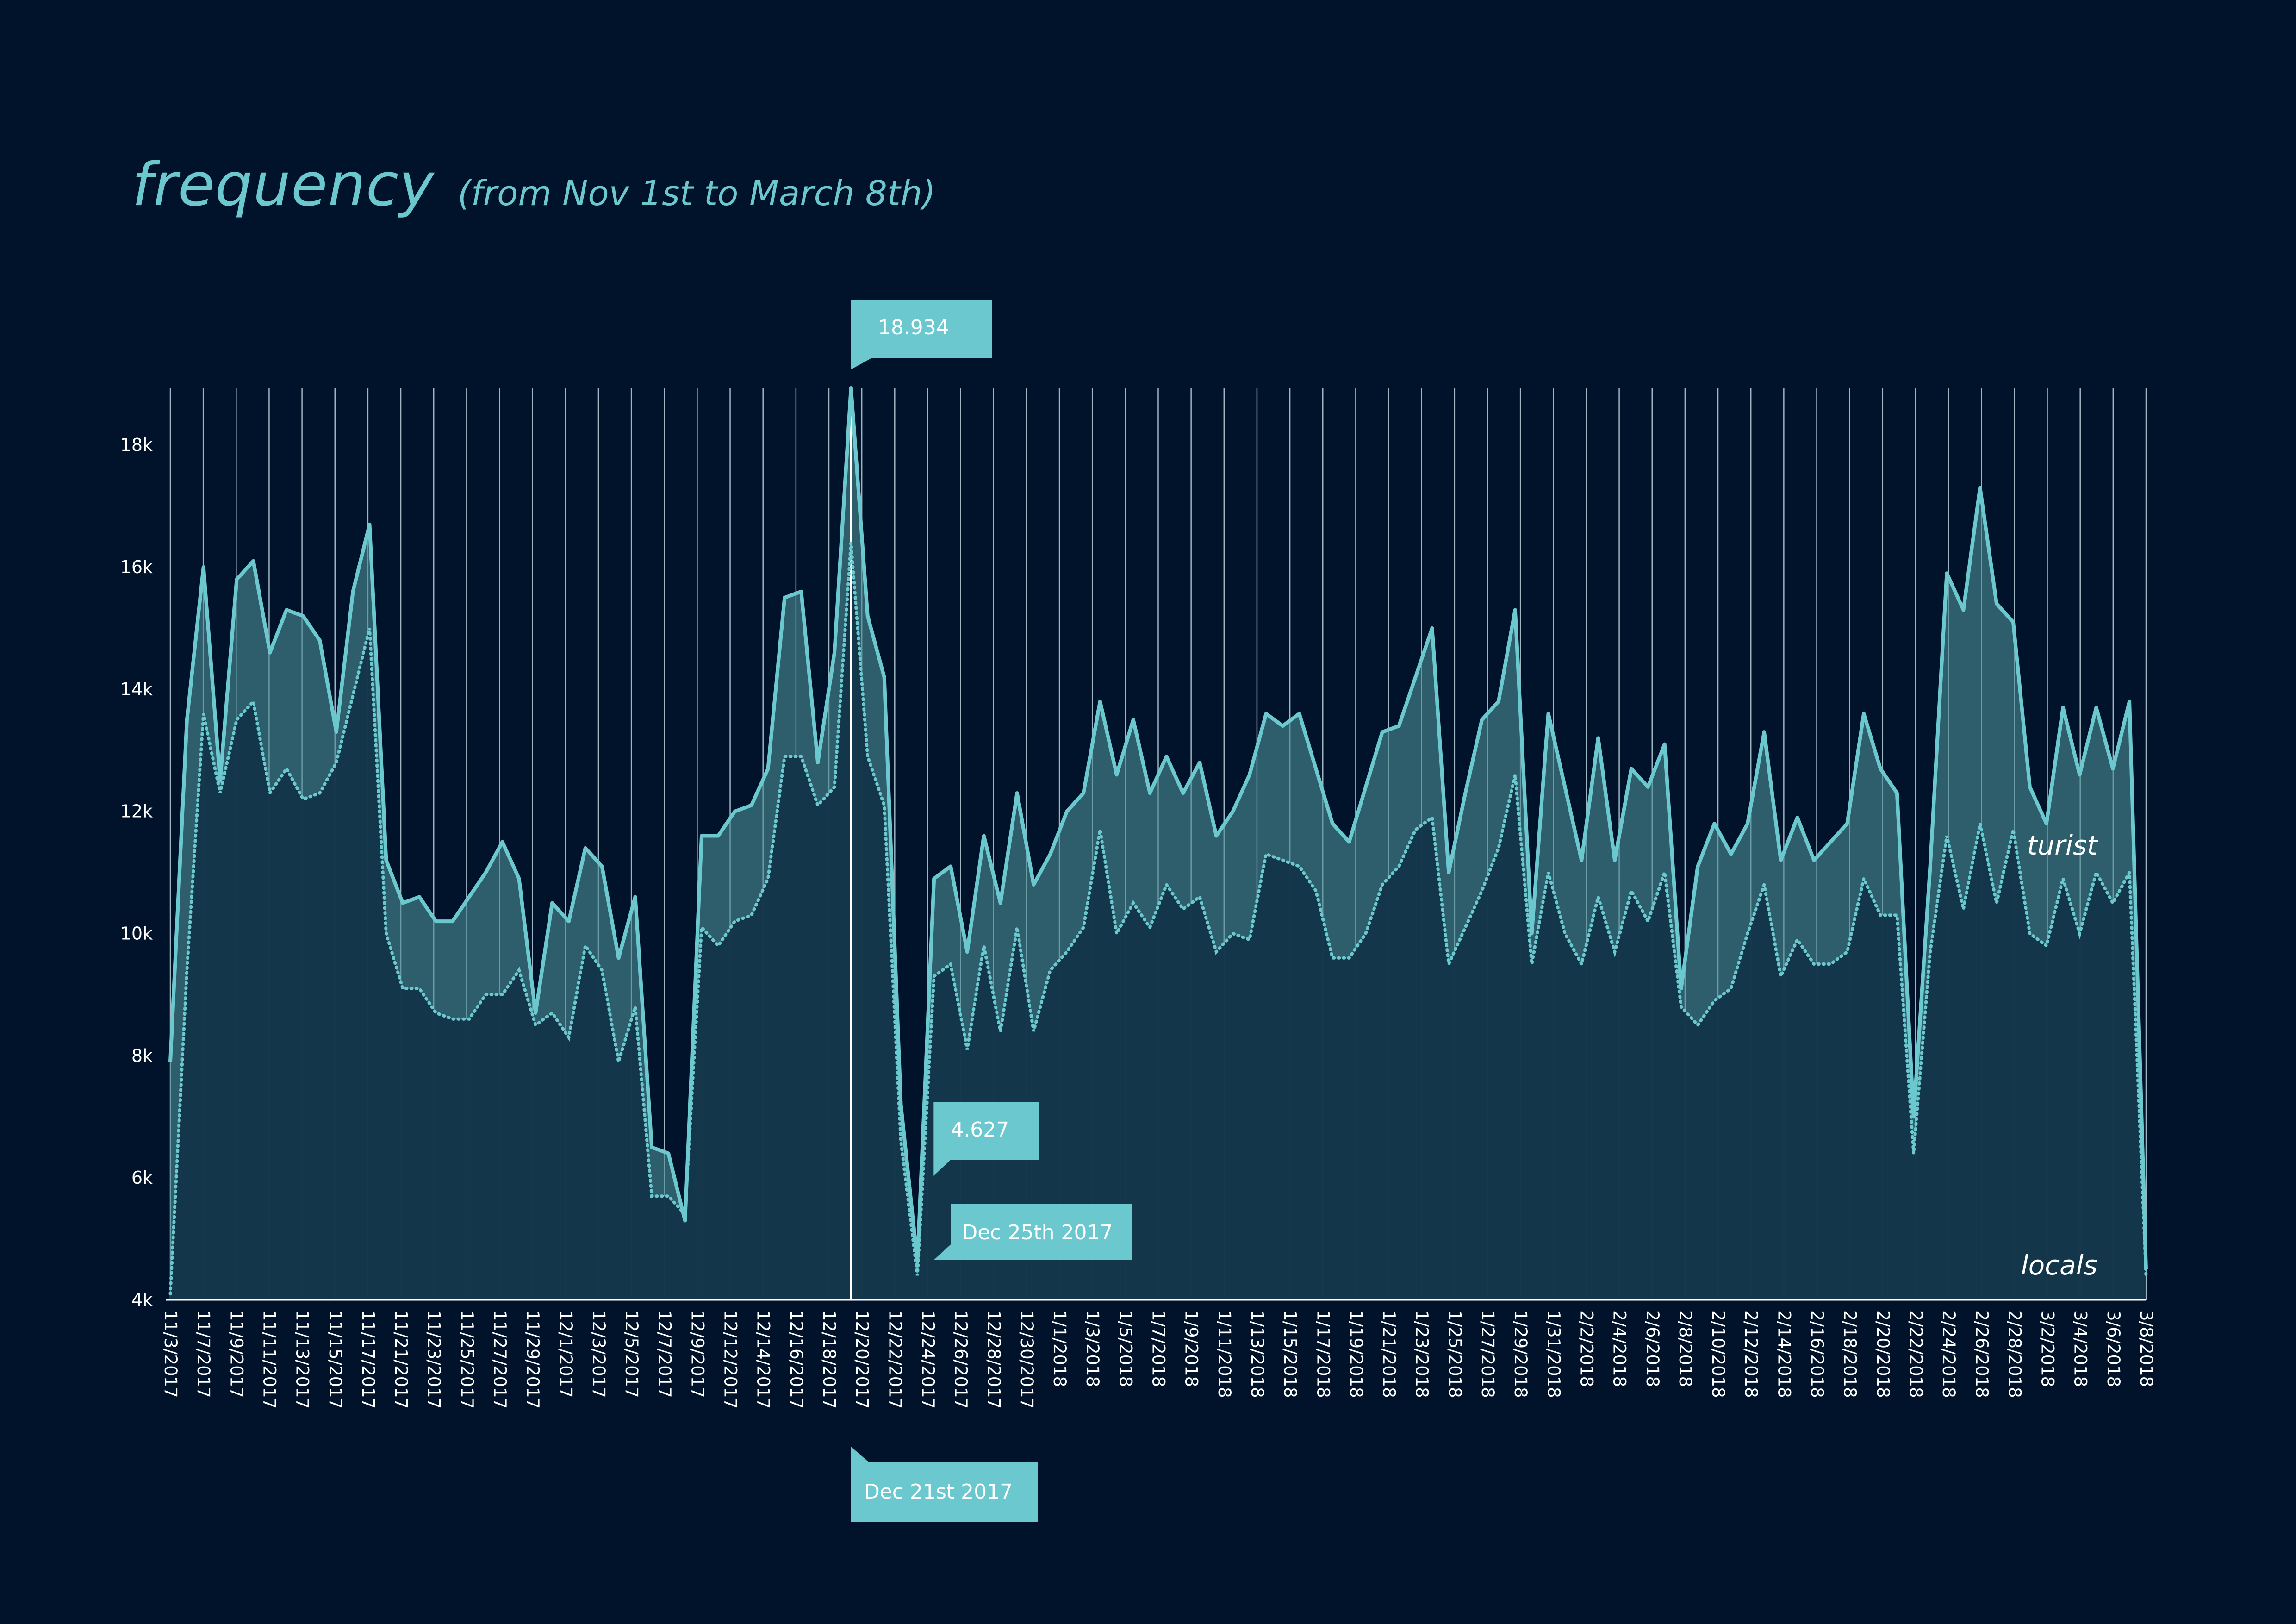 This screenshot has height=1624, width=2296. What do you see at coordinates (730, 1359) in the screenshot?
I see `x-tick-label: 12/12/2017` at bounding box center [730, 1359].